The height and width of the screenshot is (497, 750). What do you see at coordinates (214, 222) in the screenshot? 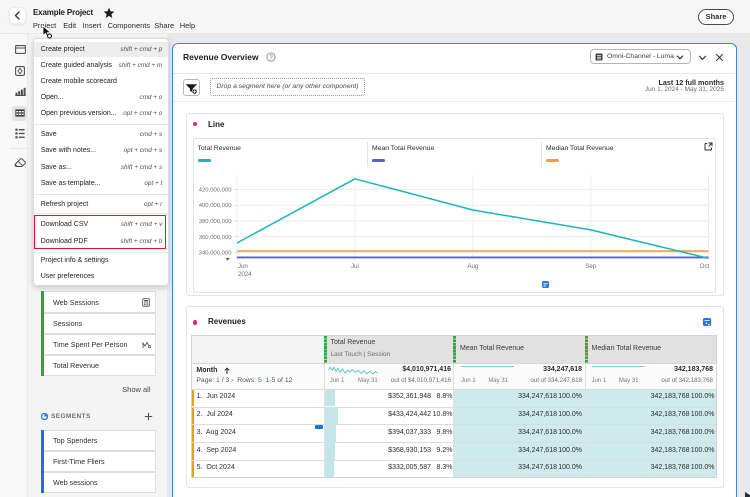
I see `svg-text: 380,000,000` at bounding box center [214, 222].